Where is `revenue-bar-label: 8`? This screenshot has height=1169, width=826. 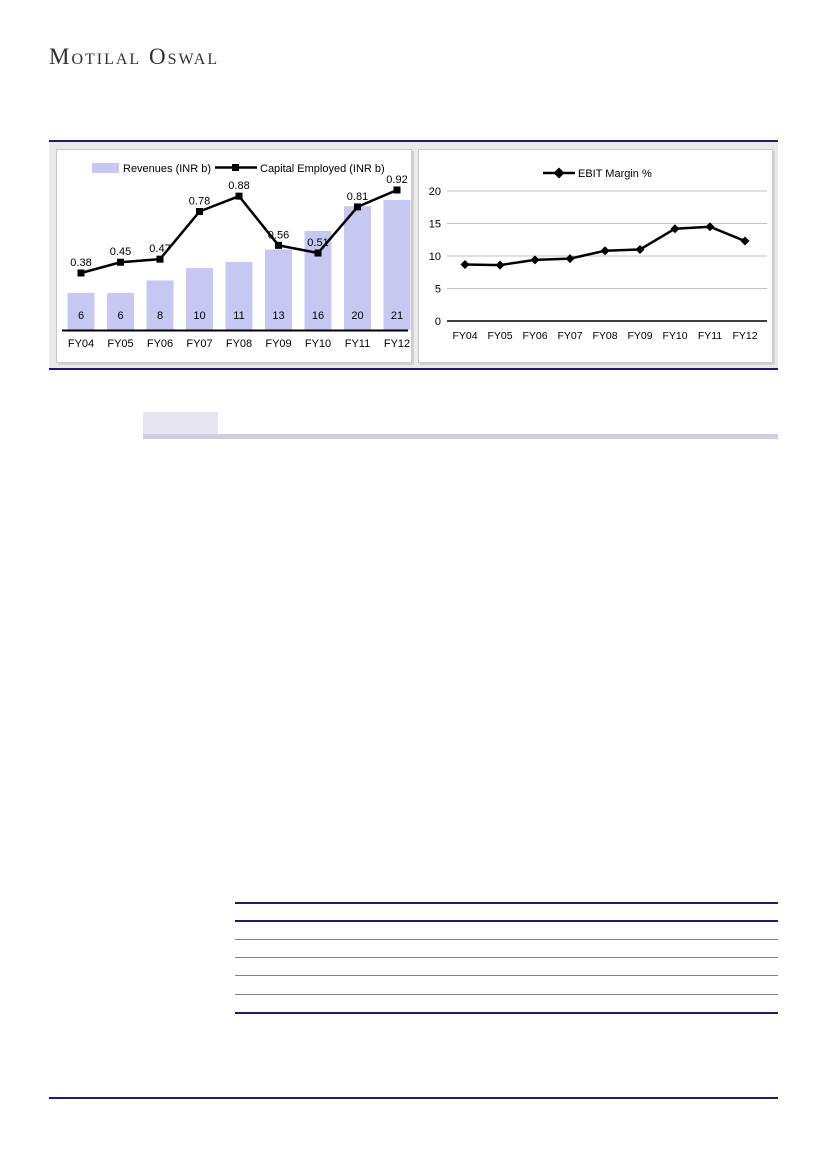
revenue-bar-label: 8 is located at coordinates (160, 316).